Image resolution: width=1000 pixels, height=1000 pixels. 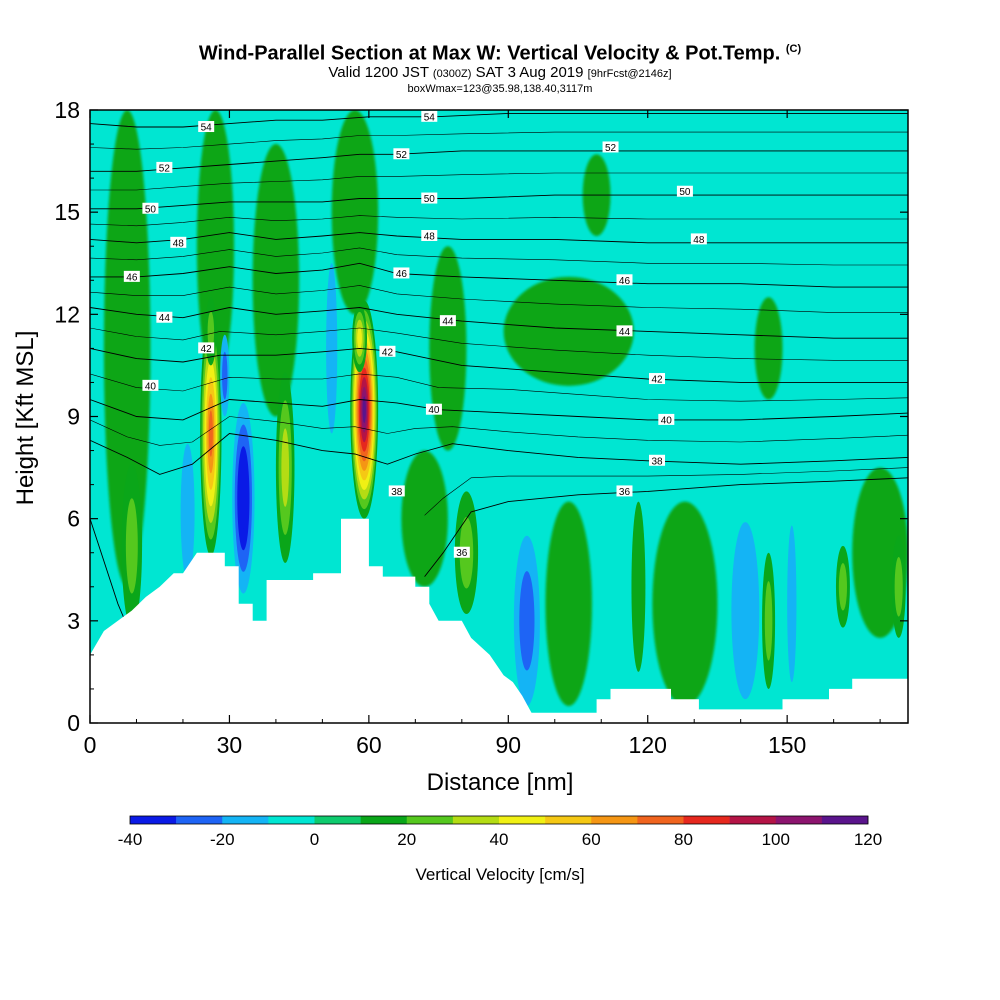 What do you see at coordinates (591, 839) in the screenshot?
I see `colorbar-tick-5: 60` at bounding box center [591, 839].